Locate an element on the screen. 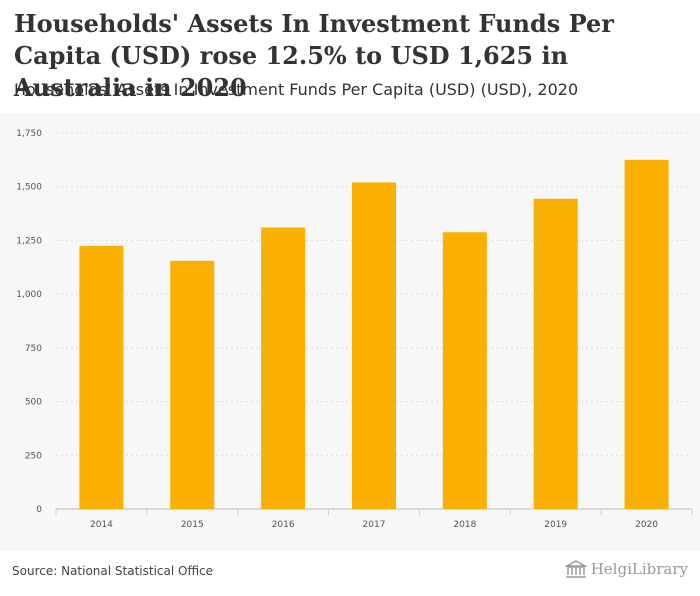  y-tick-label: 750 is located at coordinates (33, 349).